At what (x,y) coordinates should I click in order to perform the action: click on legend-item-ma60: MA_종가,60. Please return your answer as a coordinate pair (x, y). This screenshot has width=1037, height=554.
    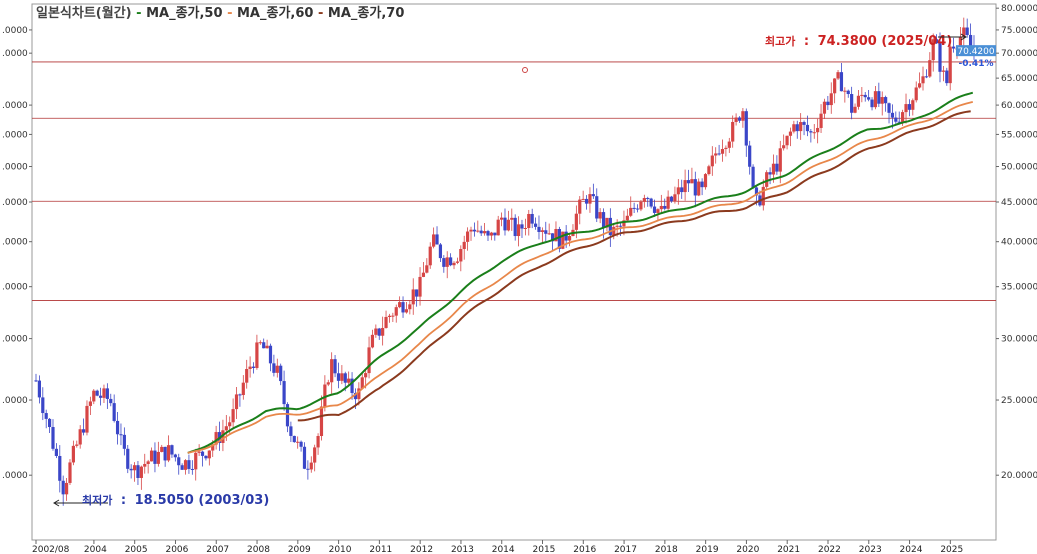
    Looking at the image, I should click on (275, 13).